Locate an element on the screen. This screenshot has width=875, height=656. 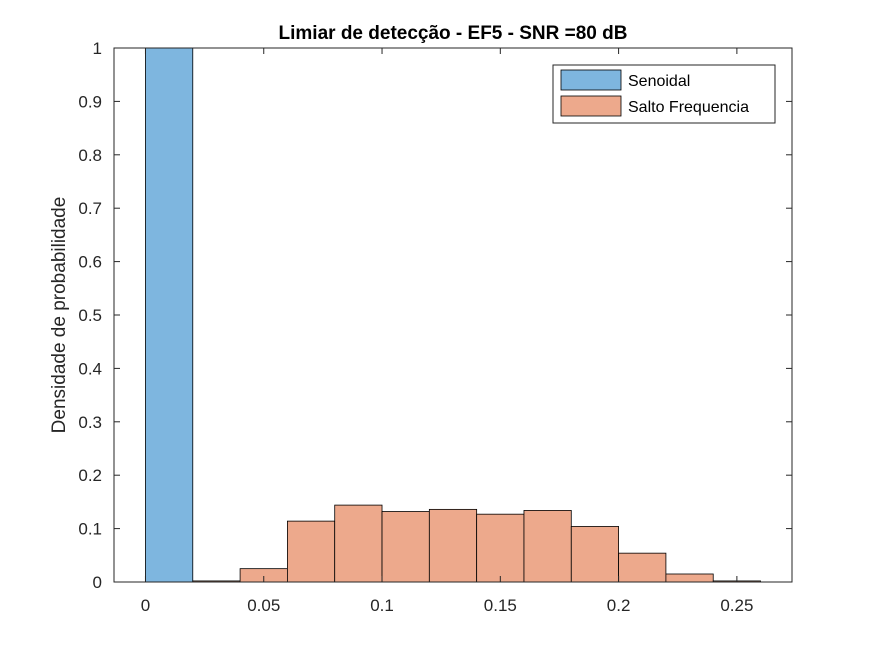
x-tick-label: 0.15 is located at coordinates (500, 605).